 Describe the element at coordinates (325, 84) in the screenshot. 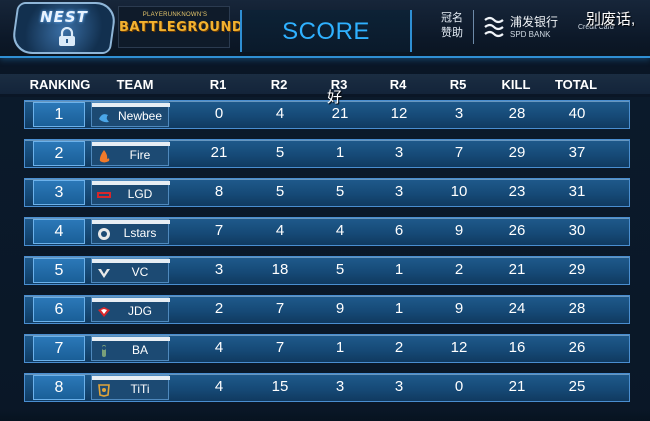

I see `table-header: RANKING TEAM R1 R2 R3 R4 R5 KILL TOTAL` at that location.